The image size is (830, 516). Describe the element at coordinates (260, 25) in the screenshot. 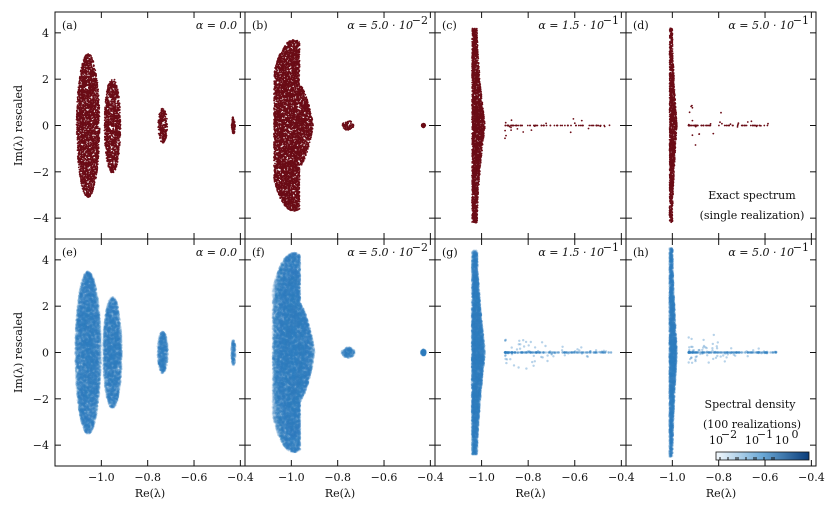

I see `panel-label: (b)` at that location.